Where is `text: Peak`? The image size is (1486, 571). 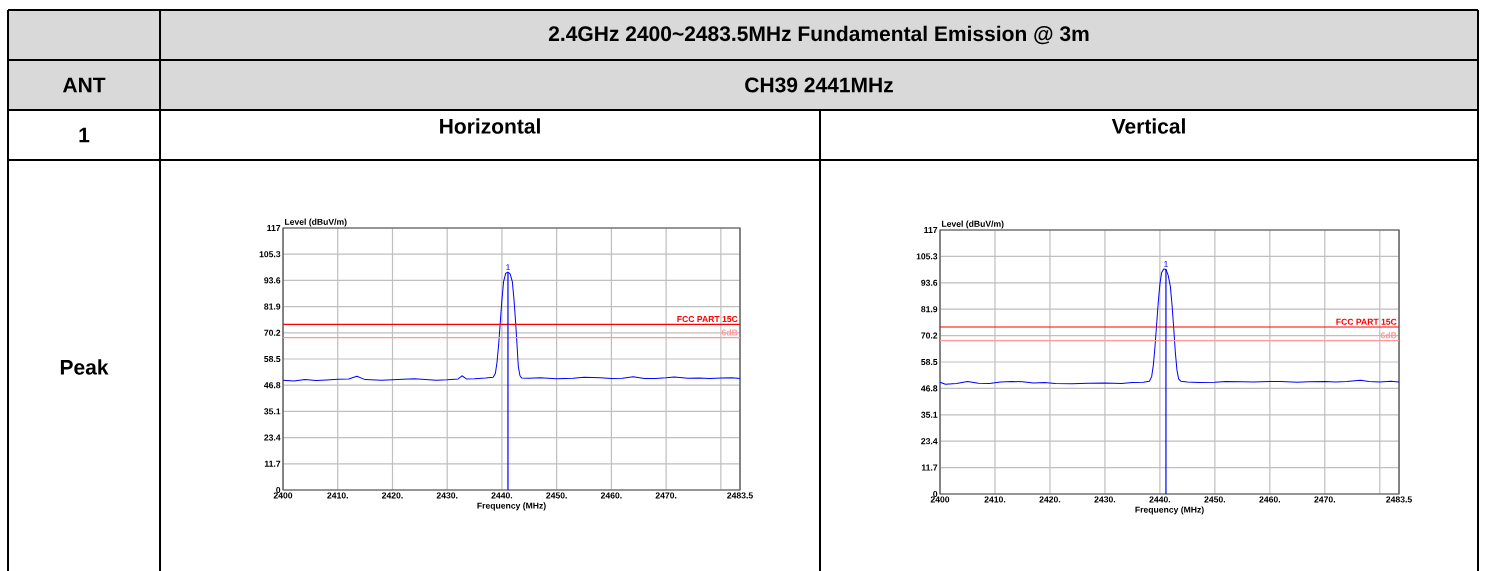
text: Peak is located at coordinates (84, 367).